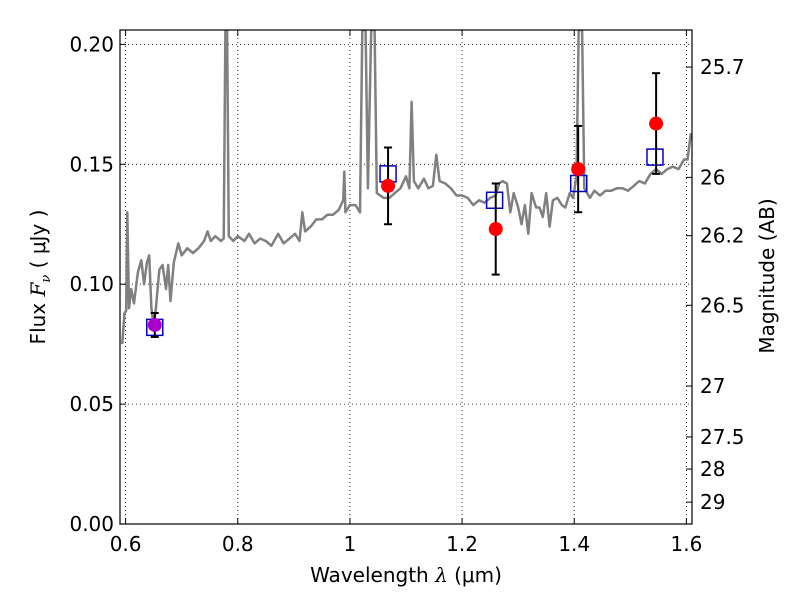 This screenshot has width=800, height=600. What do you see at coordinates (91, 44) in the screenshot?
I see `y-tick-label: 0.20` at bounding box center [91, 44].